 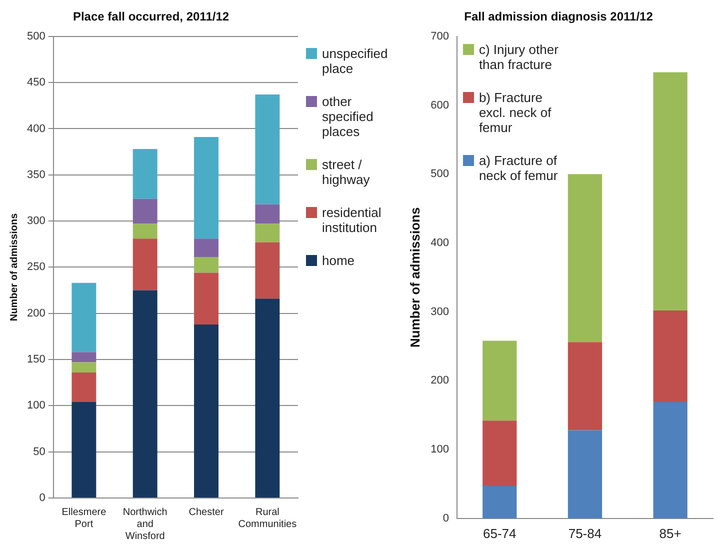 I want to click on chart-title: Place fall occurred, 2011/12, so click(x=151, y=17).